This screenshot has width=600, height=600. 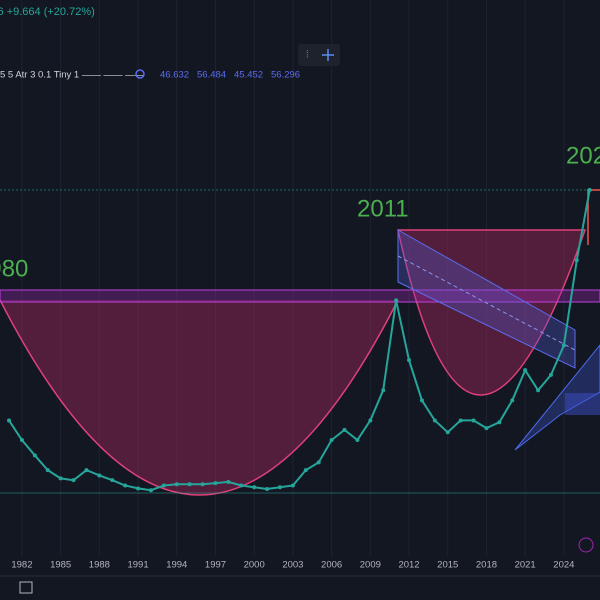 What do you see at coordinates (14, 268) in the screenshot?
I see `annotation: 1980` at bounding box center [14, 268].